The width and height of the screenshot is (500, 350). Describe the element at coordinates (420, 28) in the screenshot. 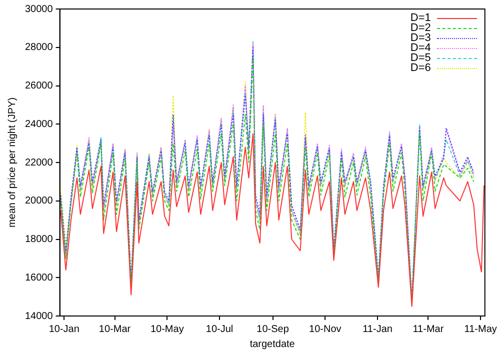

I see `legend-label: D=2` at that location.